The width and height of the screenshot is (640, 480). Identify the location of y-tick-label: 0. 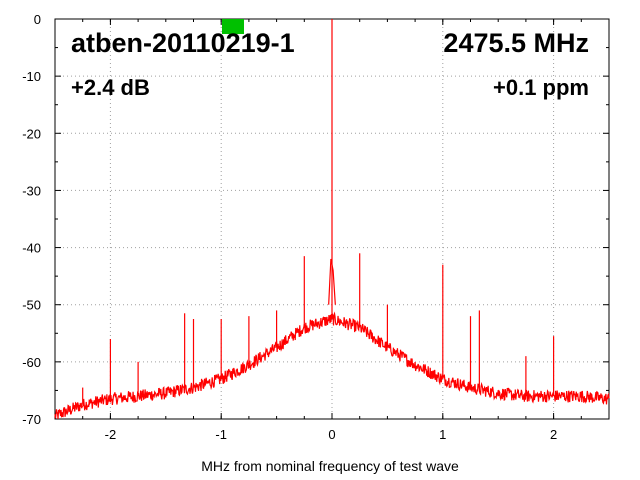
(37, 19).